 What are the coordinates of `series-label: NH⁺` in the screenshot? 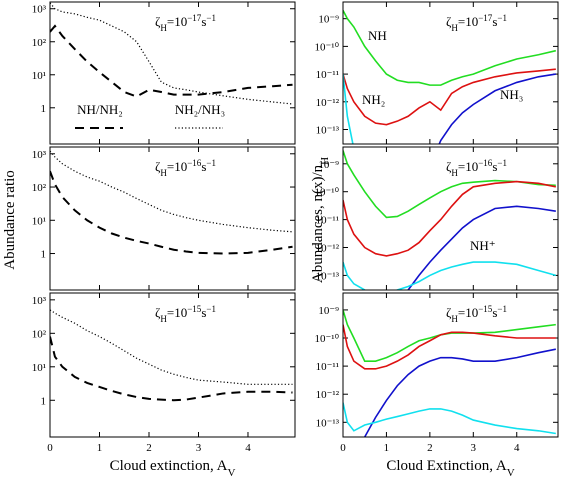 It's located at (483, 245).